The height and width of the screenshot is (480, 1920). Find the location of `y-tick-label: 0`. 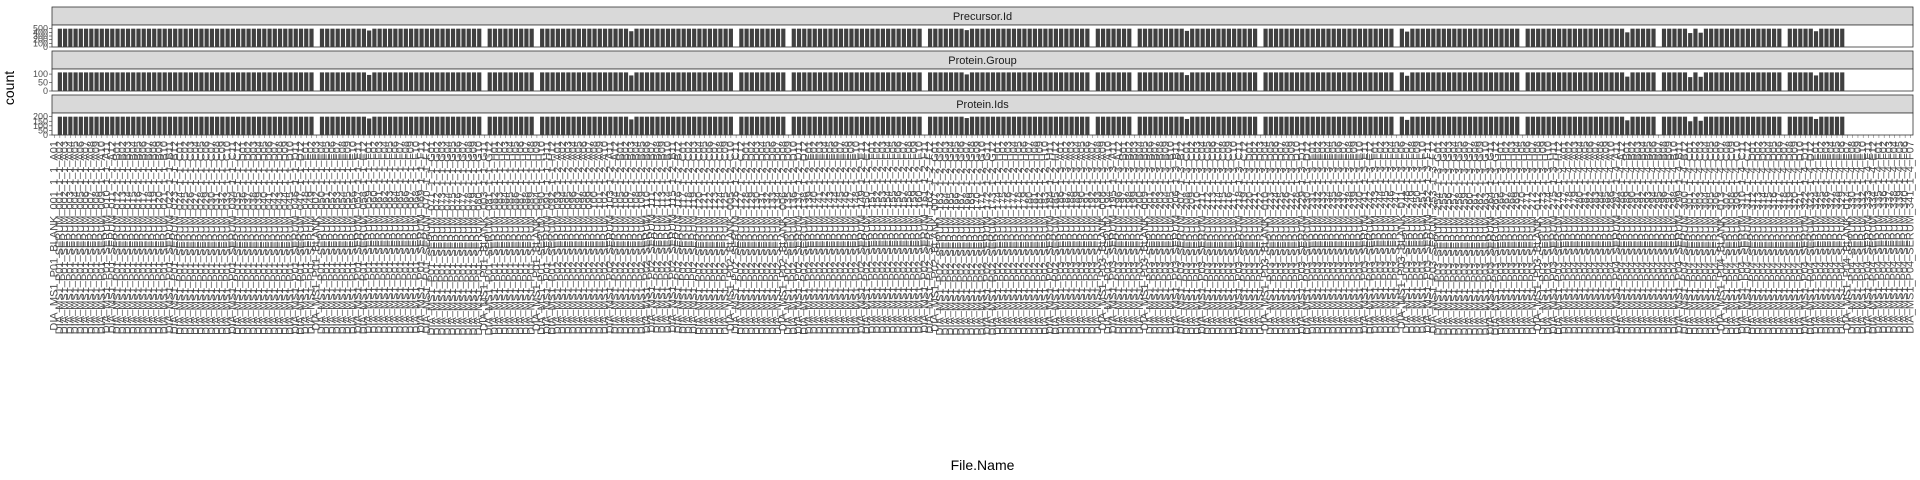

y-tick-label: 0 is located at coordinates (45, 91).